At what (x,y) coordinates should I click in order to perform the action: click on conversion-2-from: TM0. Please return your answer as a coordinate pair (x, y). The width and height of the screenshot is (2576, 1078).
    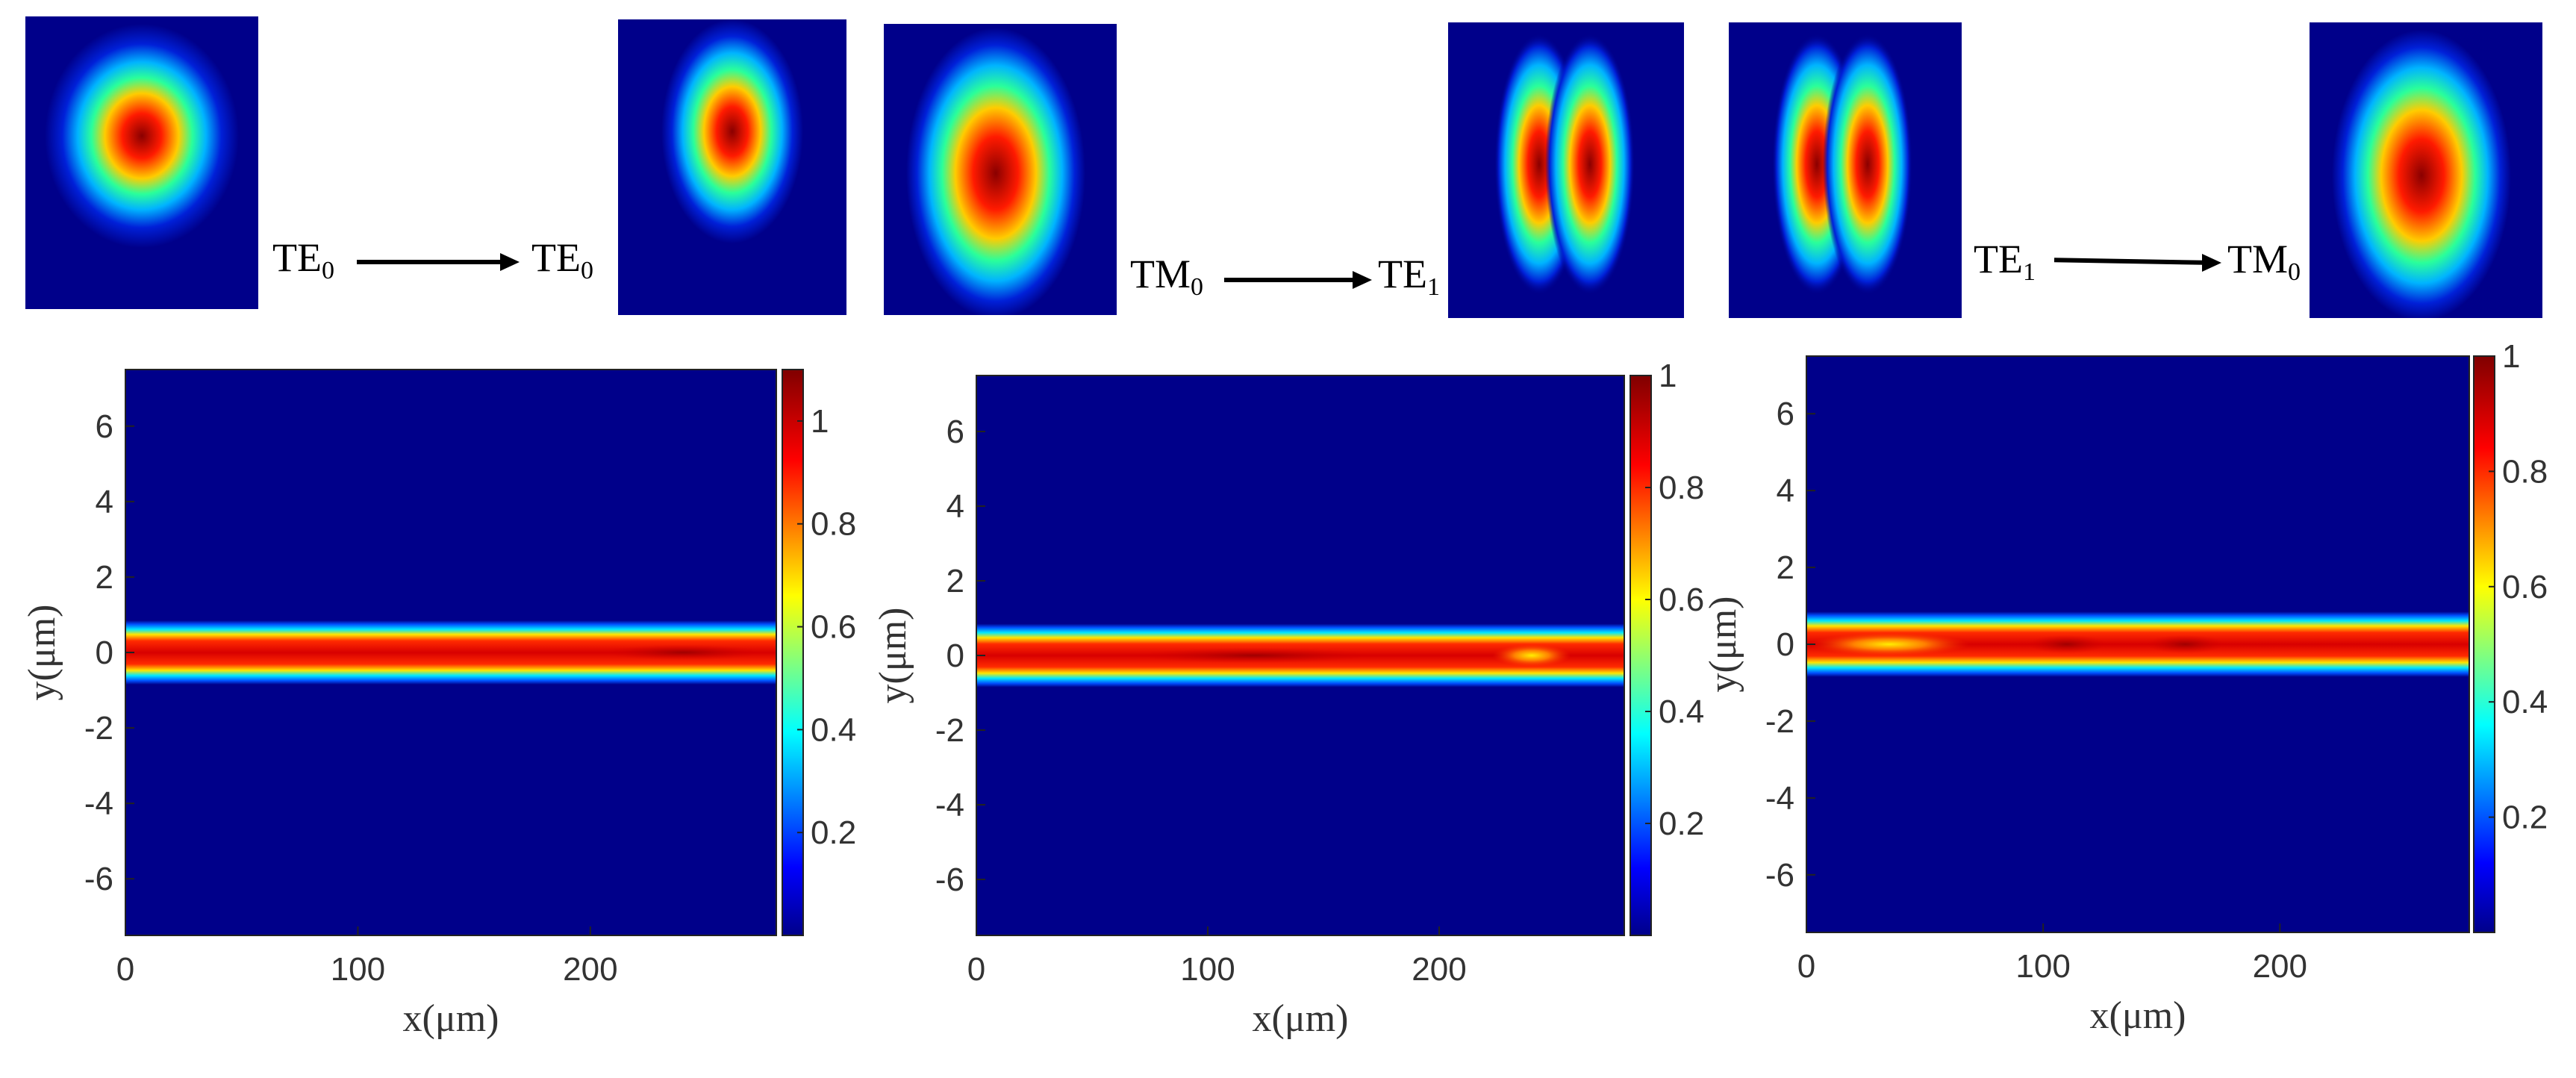
    Looking at the image, I should click on (1166, 276).